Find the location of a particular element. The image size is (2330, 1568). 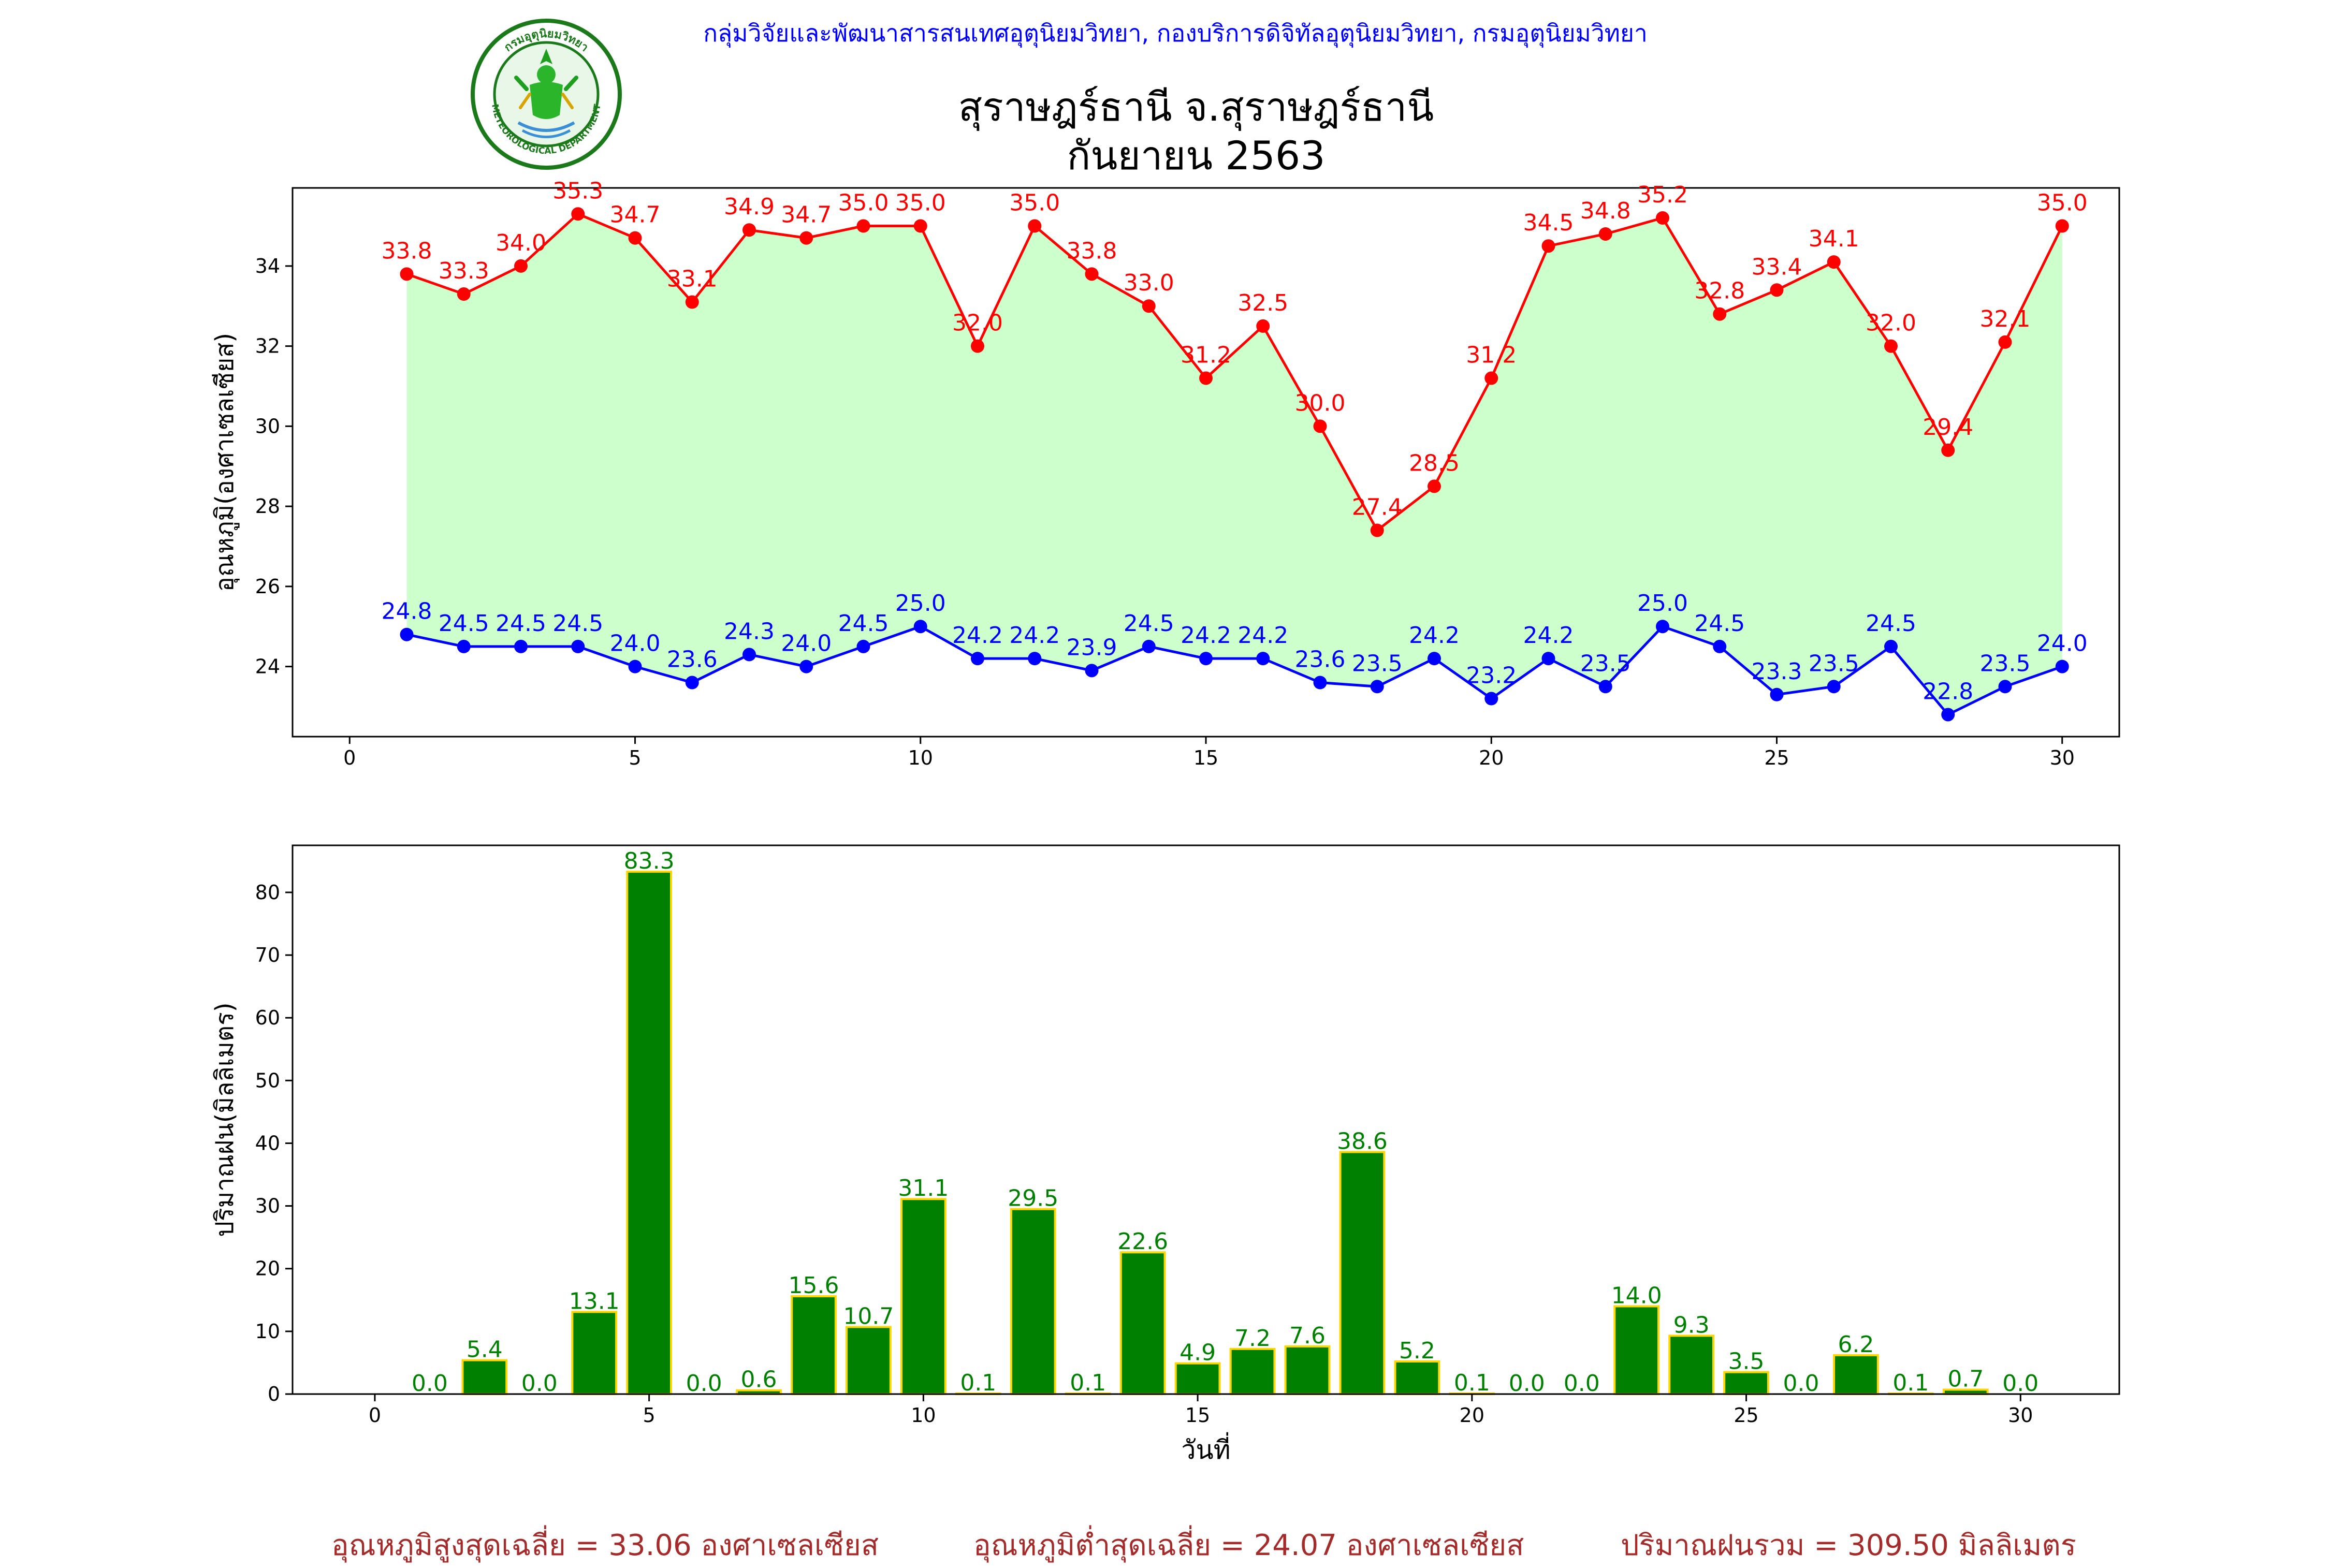

min-temperature-label: 23.5 is located at coordinates (1377, 663).